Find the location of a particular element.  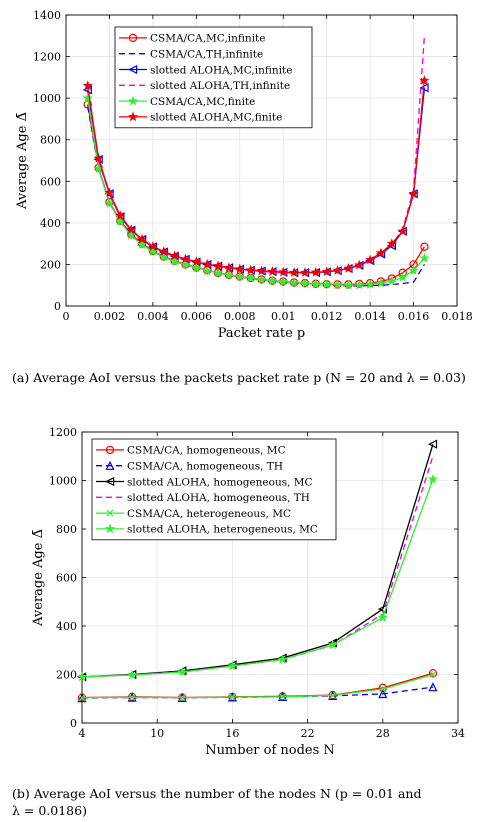

chart1-y-axis-label: Average Age Δ̄ is located at coordinates (38, 578).